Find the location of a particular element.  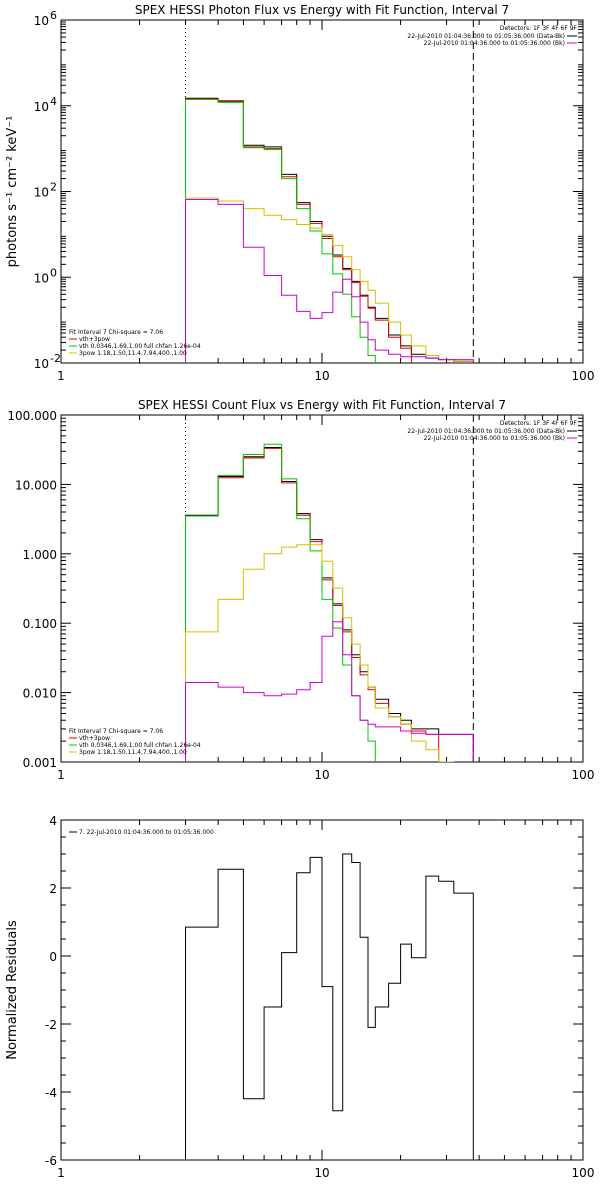

y-tick-exponent: 2 is located at coordinates (53, 187).